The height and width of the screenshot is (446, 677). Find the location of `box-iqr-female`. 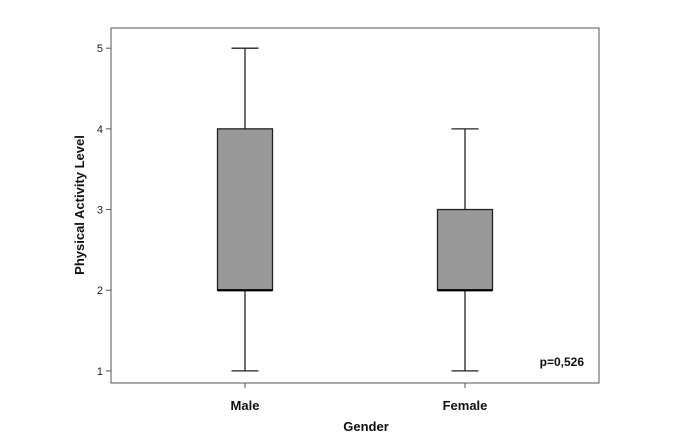

box-iqr-female is located at coordinates (465, 249).